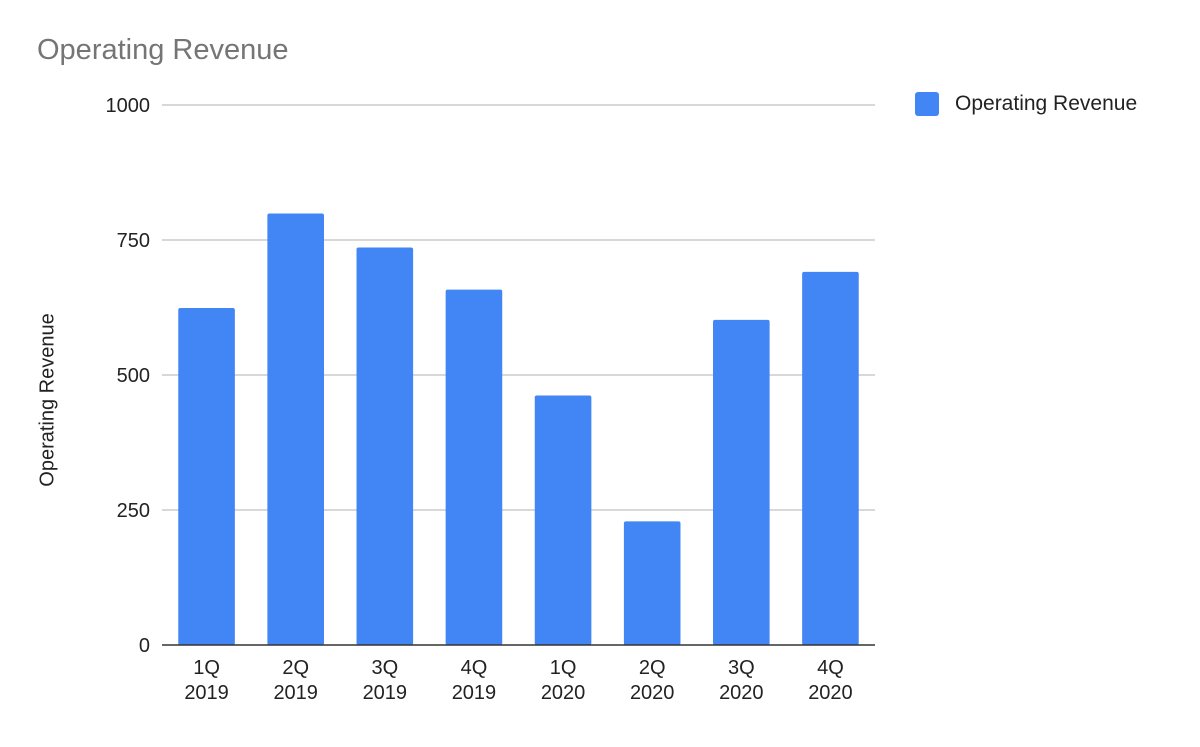 The height and width of the screenshot is (747, 1200). I want to click on y-tick-label: 1000, so click(128, 106).